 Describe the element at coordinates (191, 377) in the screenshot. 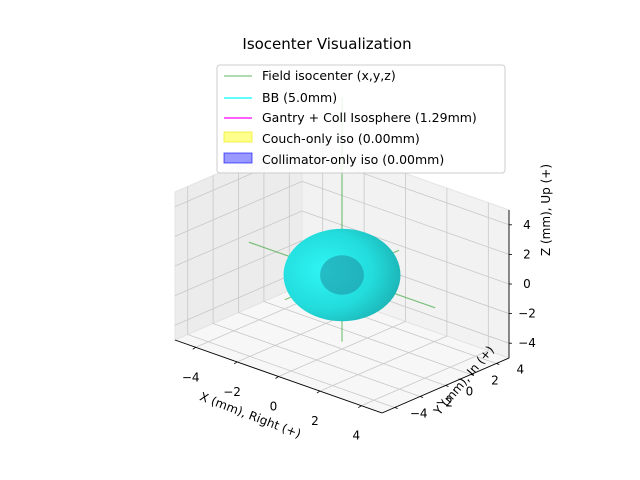

I see `x-tick-label: −4` at that location.